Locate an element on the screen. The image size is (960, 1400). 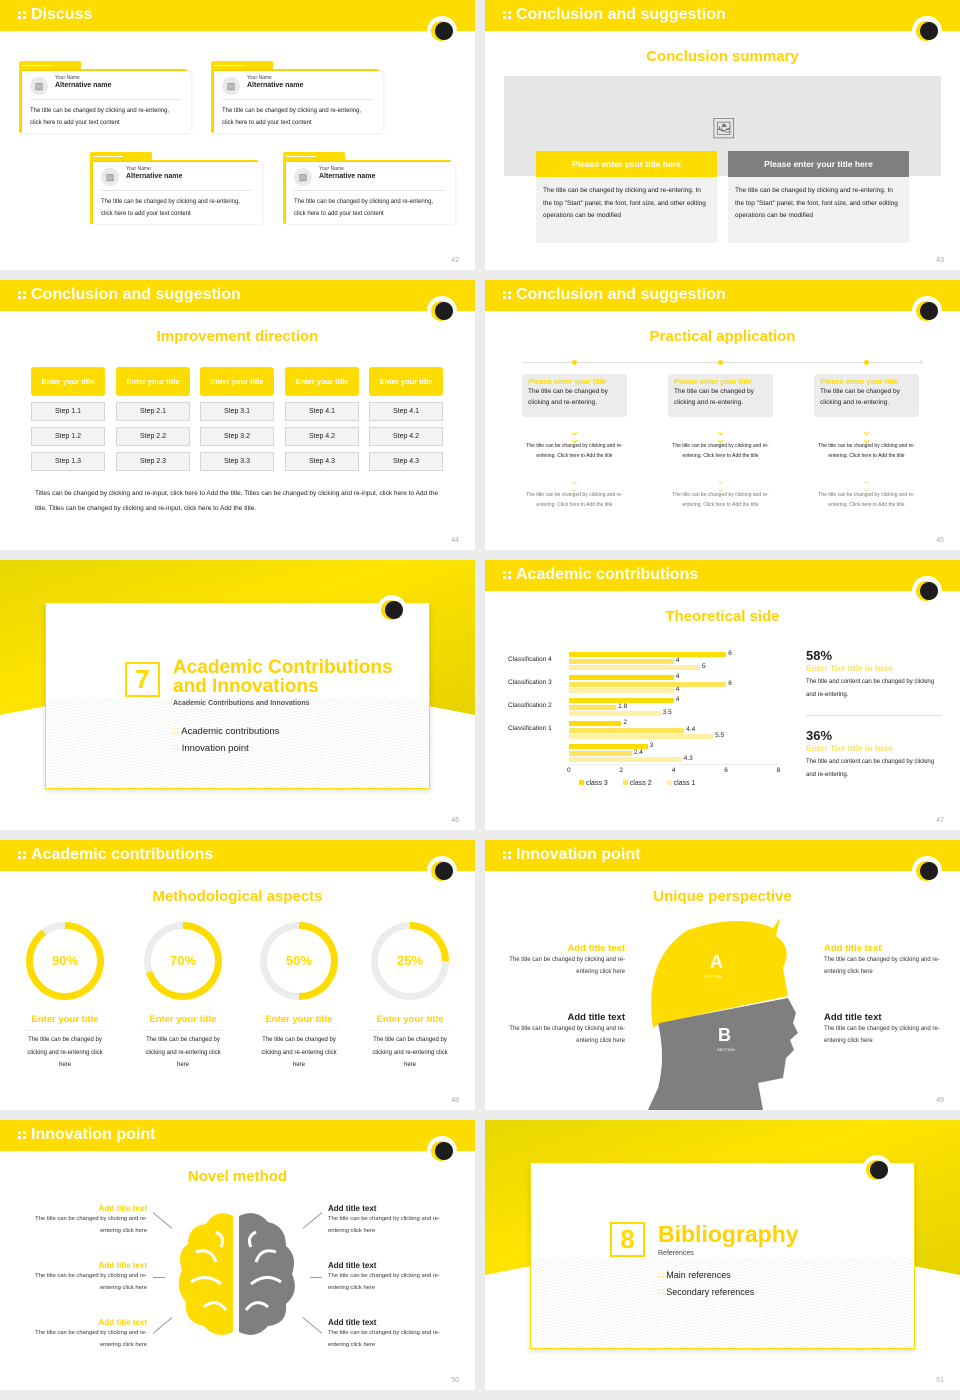
section-subtitle: Academic Contributions and Innovations is located at coordinates (241, 703).